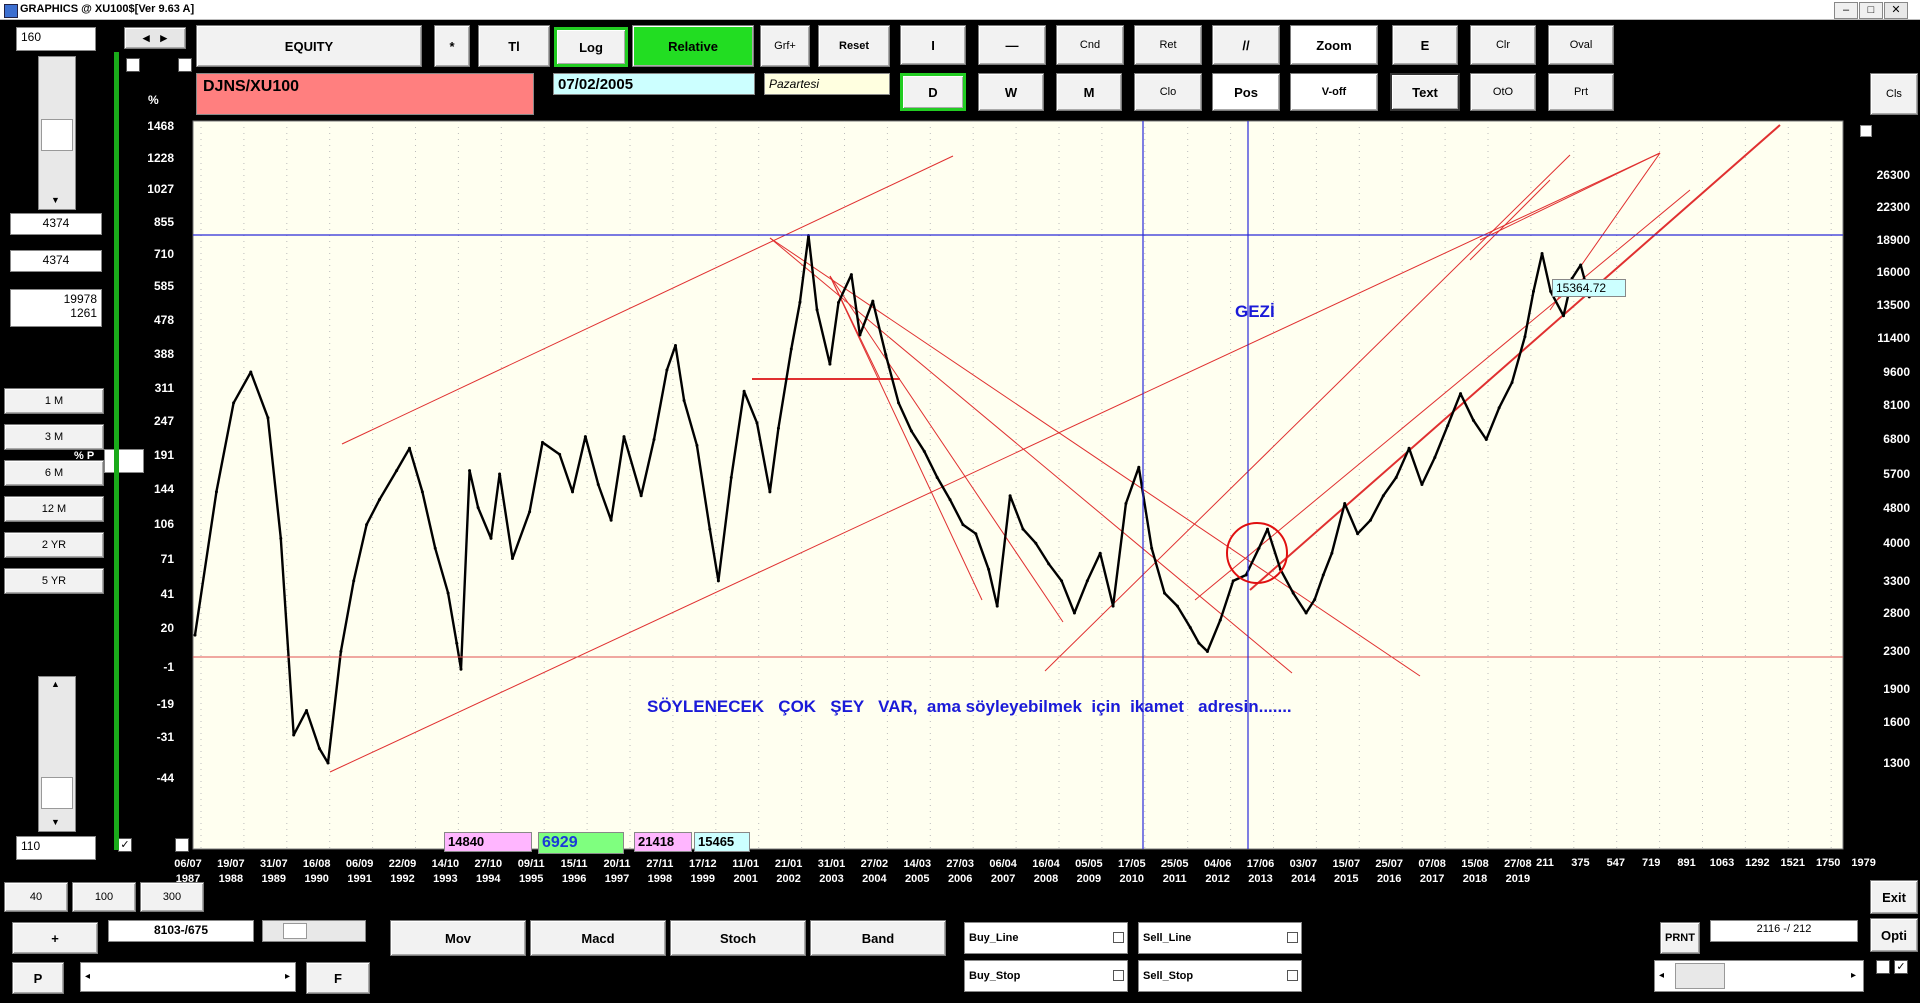 Image resolution: width=1920 pixels, height=1003 pixels. What do you see at coordinates (55, 200) in the screenshot?
I see `scroll-down-icon: ▼` at bounding box center [55, 200].